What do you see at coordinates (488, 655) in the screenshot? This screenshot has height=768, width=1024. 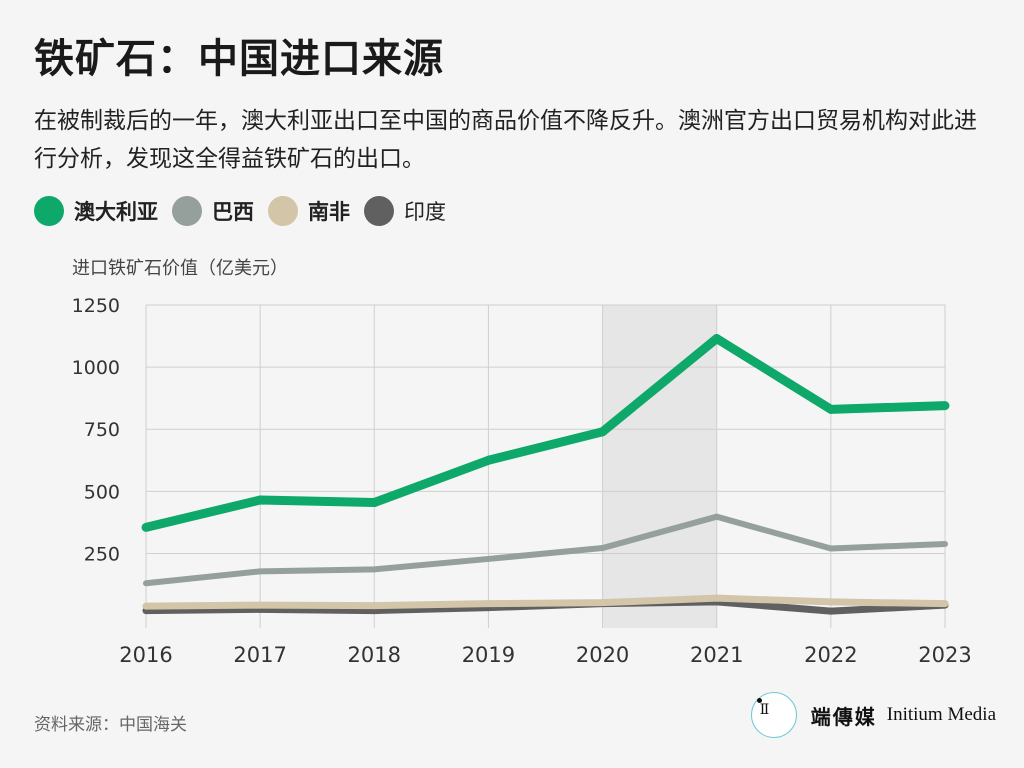 I see `x-tick-label: 2019` at bounding box center [488, 655].